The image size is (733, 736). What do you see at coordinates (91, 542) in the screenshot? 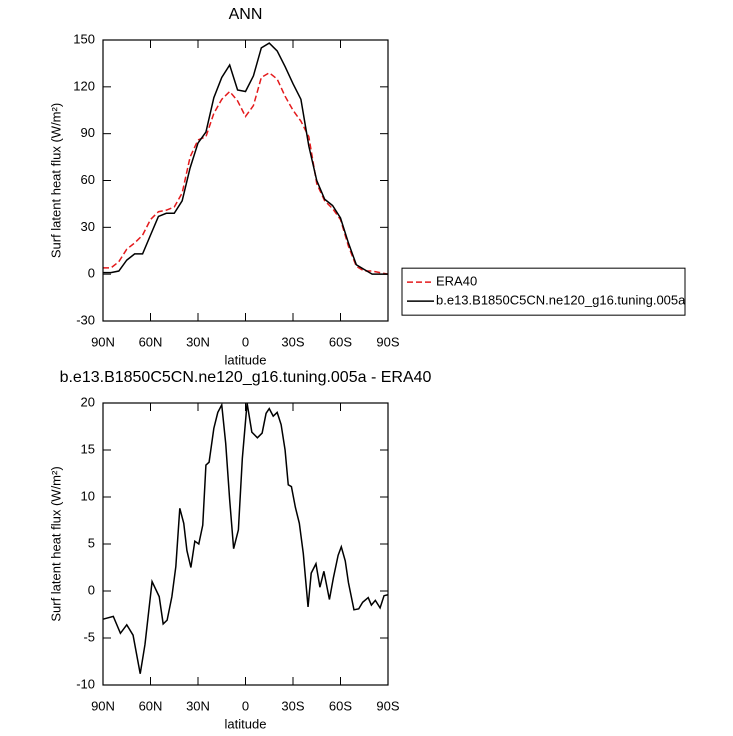
I see `y-tick-label: 5` at bounding box center [91, 542].